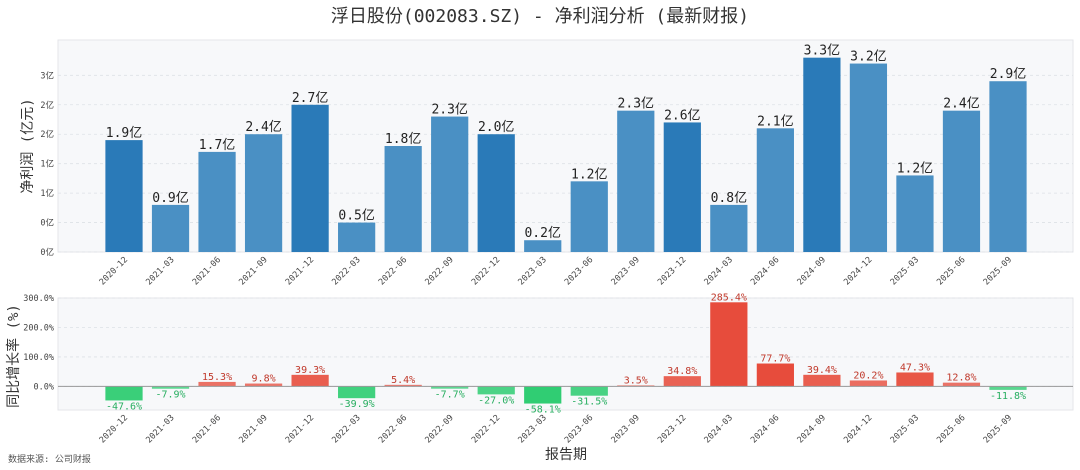 This screenshot has height=470, width=1080. Describe the element at coordinates (858, 271) in the screenshot. I see `profit-x-tick-label: 2024-12` at that location.